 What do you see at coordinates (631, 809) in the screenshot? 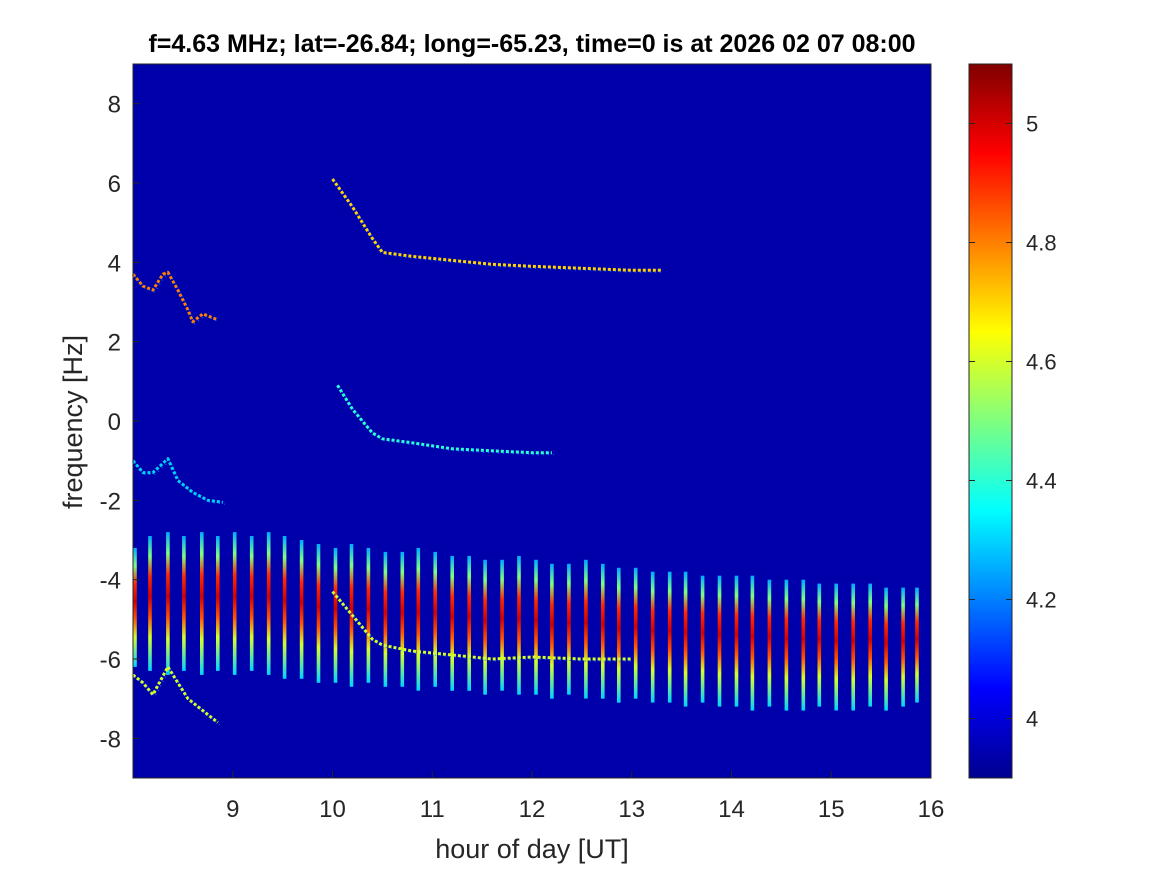
I see `x-tick-label-13: 13` at bounding box center [631, 809].